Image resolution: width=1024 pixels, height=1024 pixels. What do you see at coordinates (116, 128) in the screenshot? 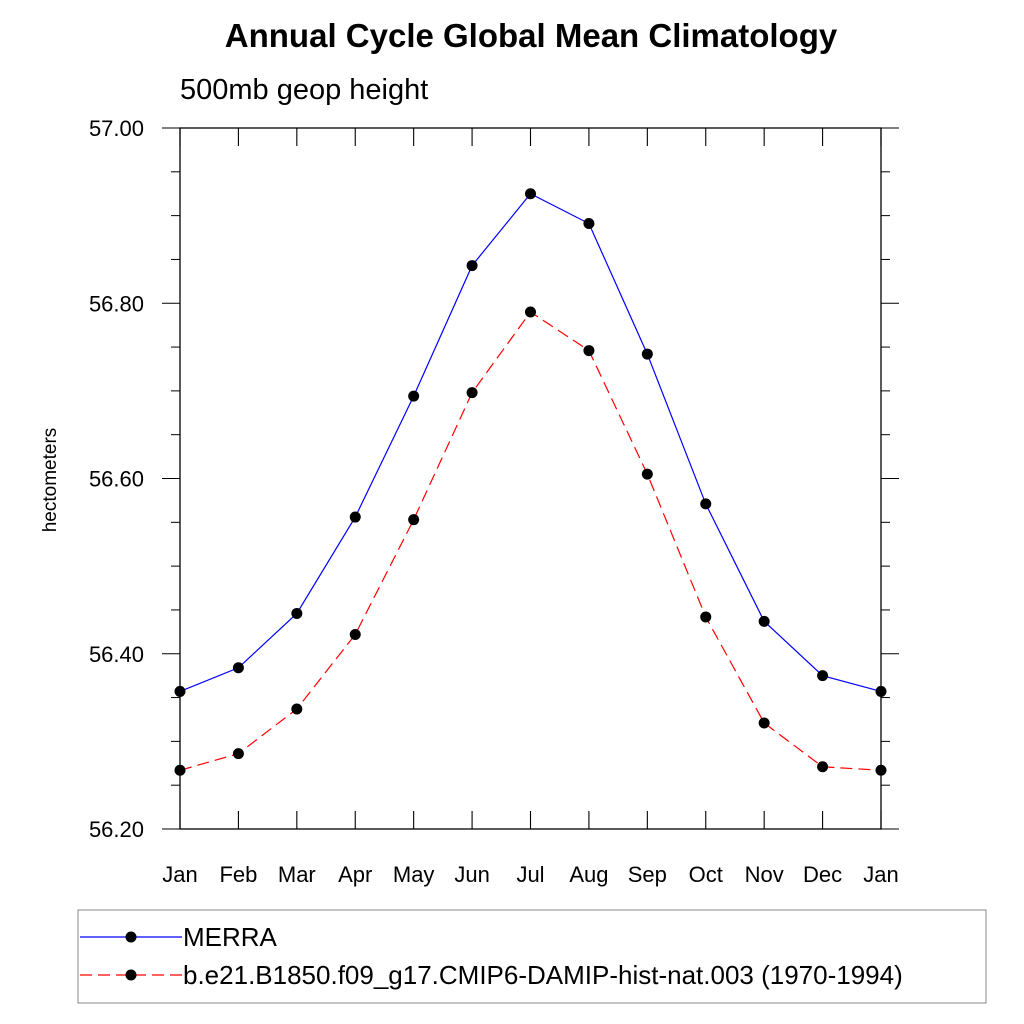
I see `y-tick-label: 57.00` at bounding box center [116, 128].